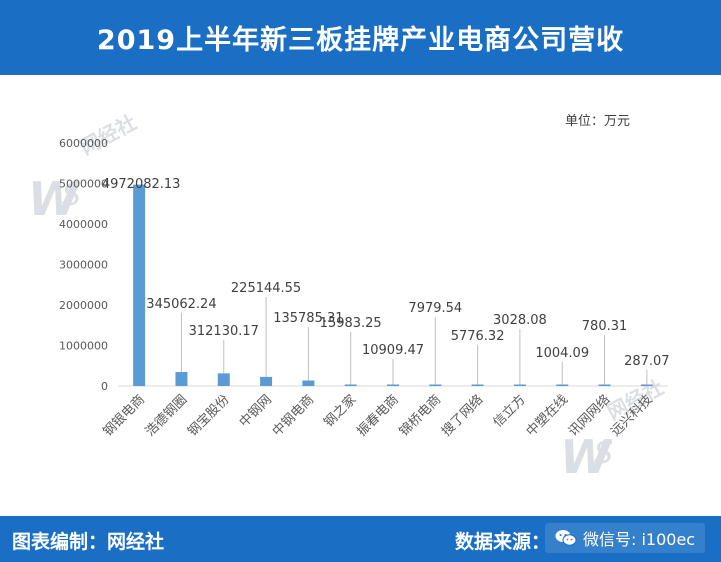 Image resolution: width=721 pixels, height=562 pixels. I want to click on value-label: 135785.31, so click(308, 318).